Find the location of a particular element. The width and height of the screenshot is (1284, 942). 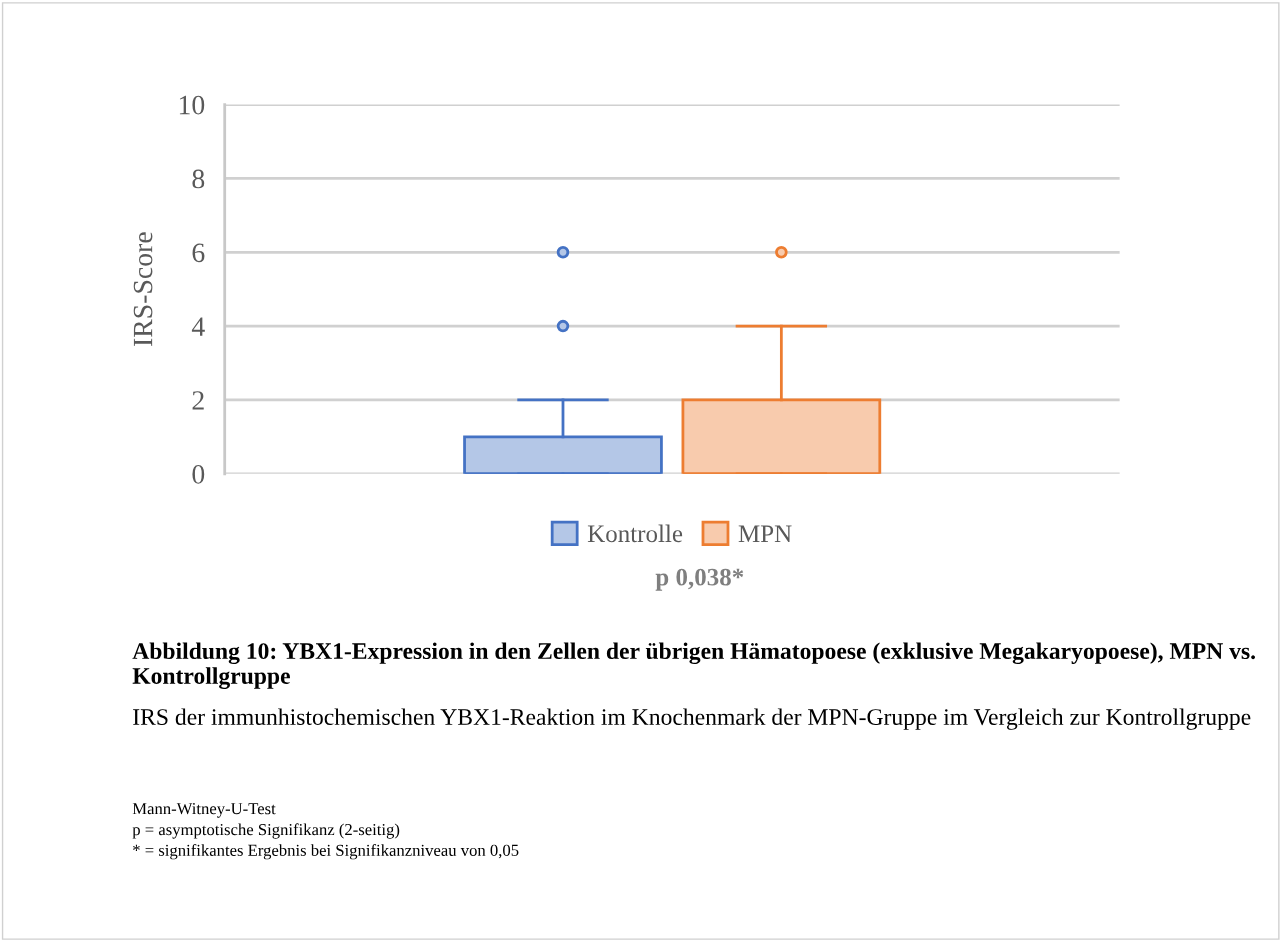

y-tick-label: 8 is located at coordinates (198, 179).